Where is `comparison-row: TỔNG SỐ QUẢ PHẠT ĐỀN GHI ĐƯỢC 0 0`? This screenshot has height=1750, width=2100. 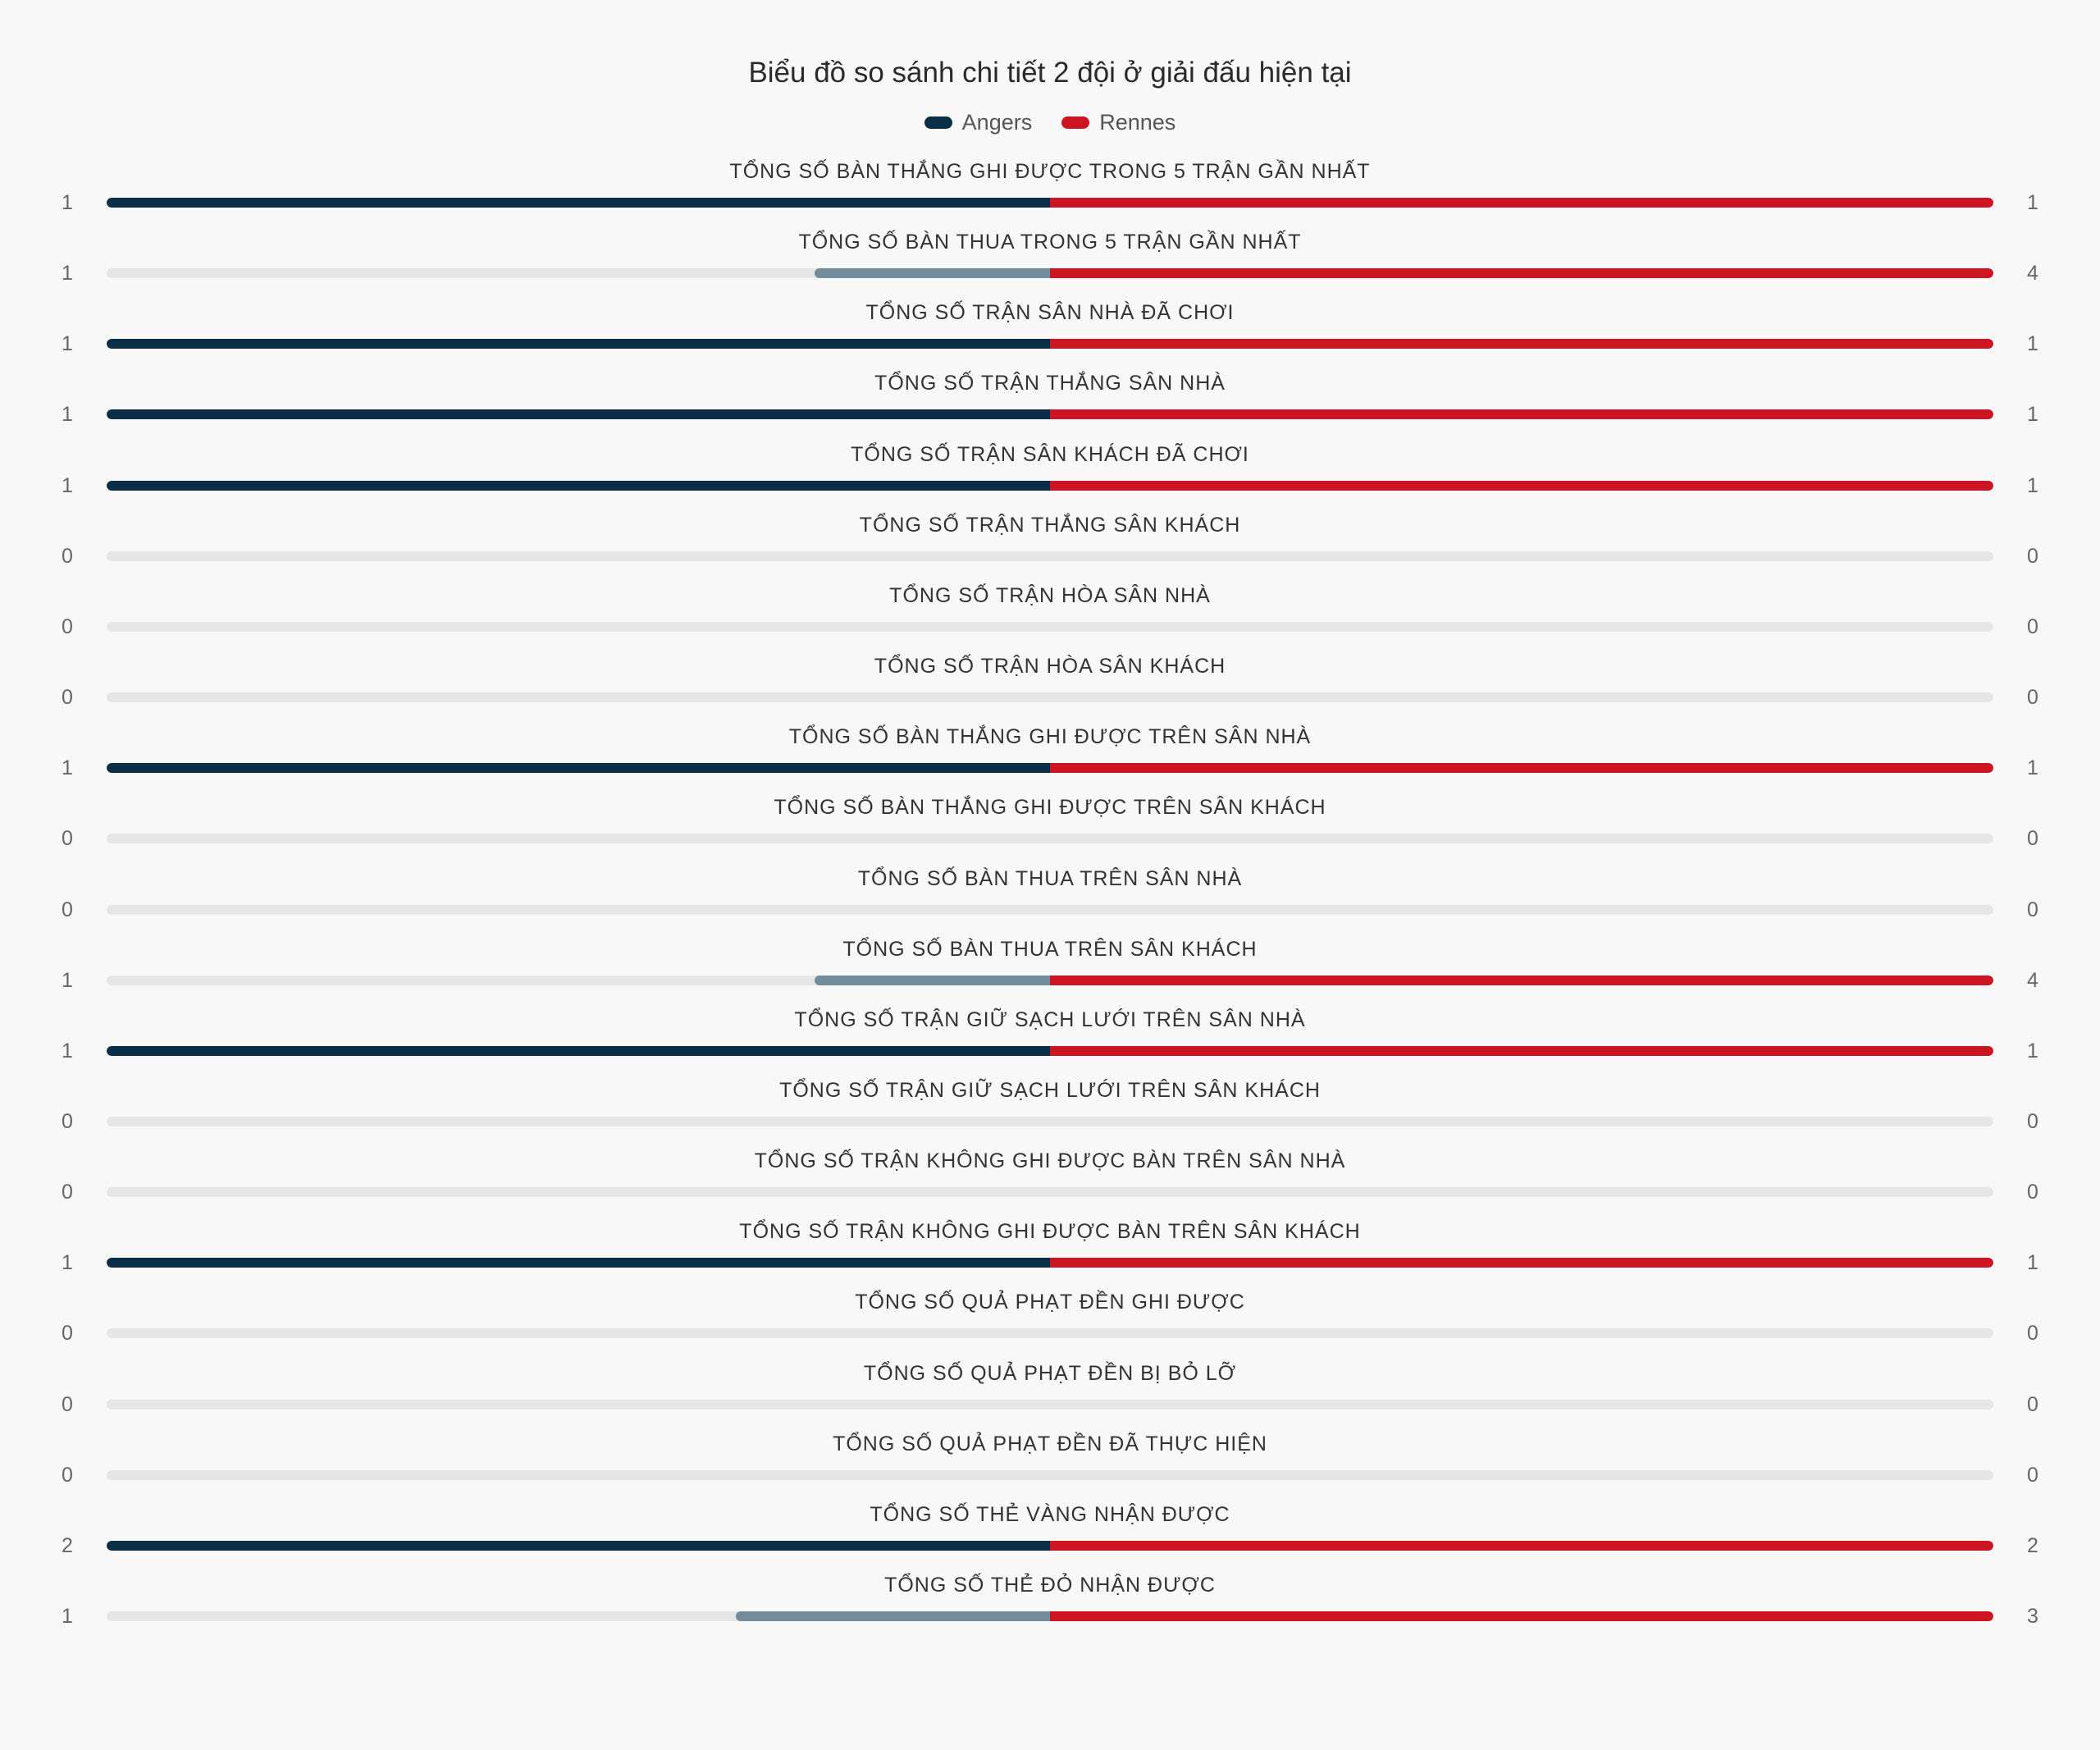 comparison-row: TỔNG SỐ QUẢ PHẠT ĐỀN GHI ĐƯỢC 0 0 is located at coordinates (1050, 1323).